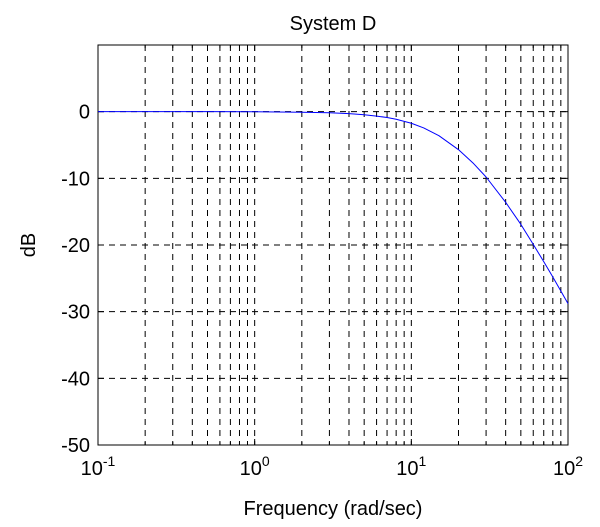 This screenshot has width=600, height=527. I want to click on y-tick-label: -10, so click(75, 179).